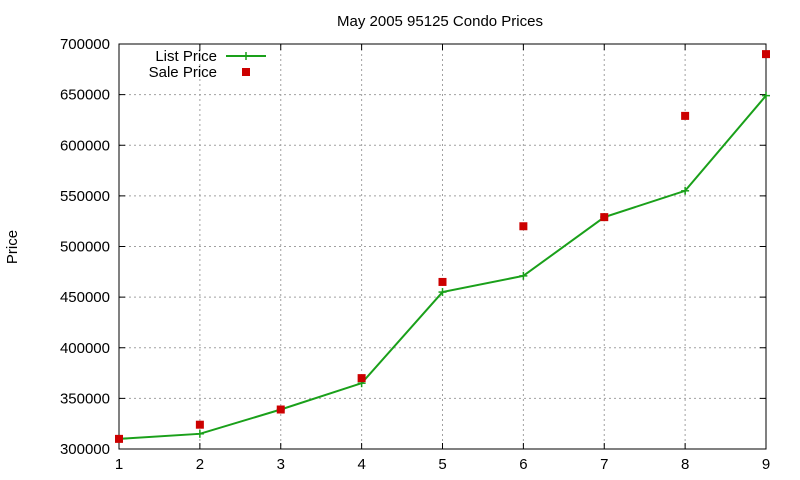 The width and height of the screenshot is (800, 480). Describe the element at coordinates (685, 464) in the screenshot. I see `x-tick-label: 8` at that location.